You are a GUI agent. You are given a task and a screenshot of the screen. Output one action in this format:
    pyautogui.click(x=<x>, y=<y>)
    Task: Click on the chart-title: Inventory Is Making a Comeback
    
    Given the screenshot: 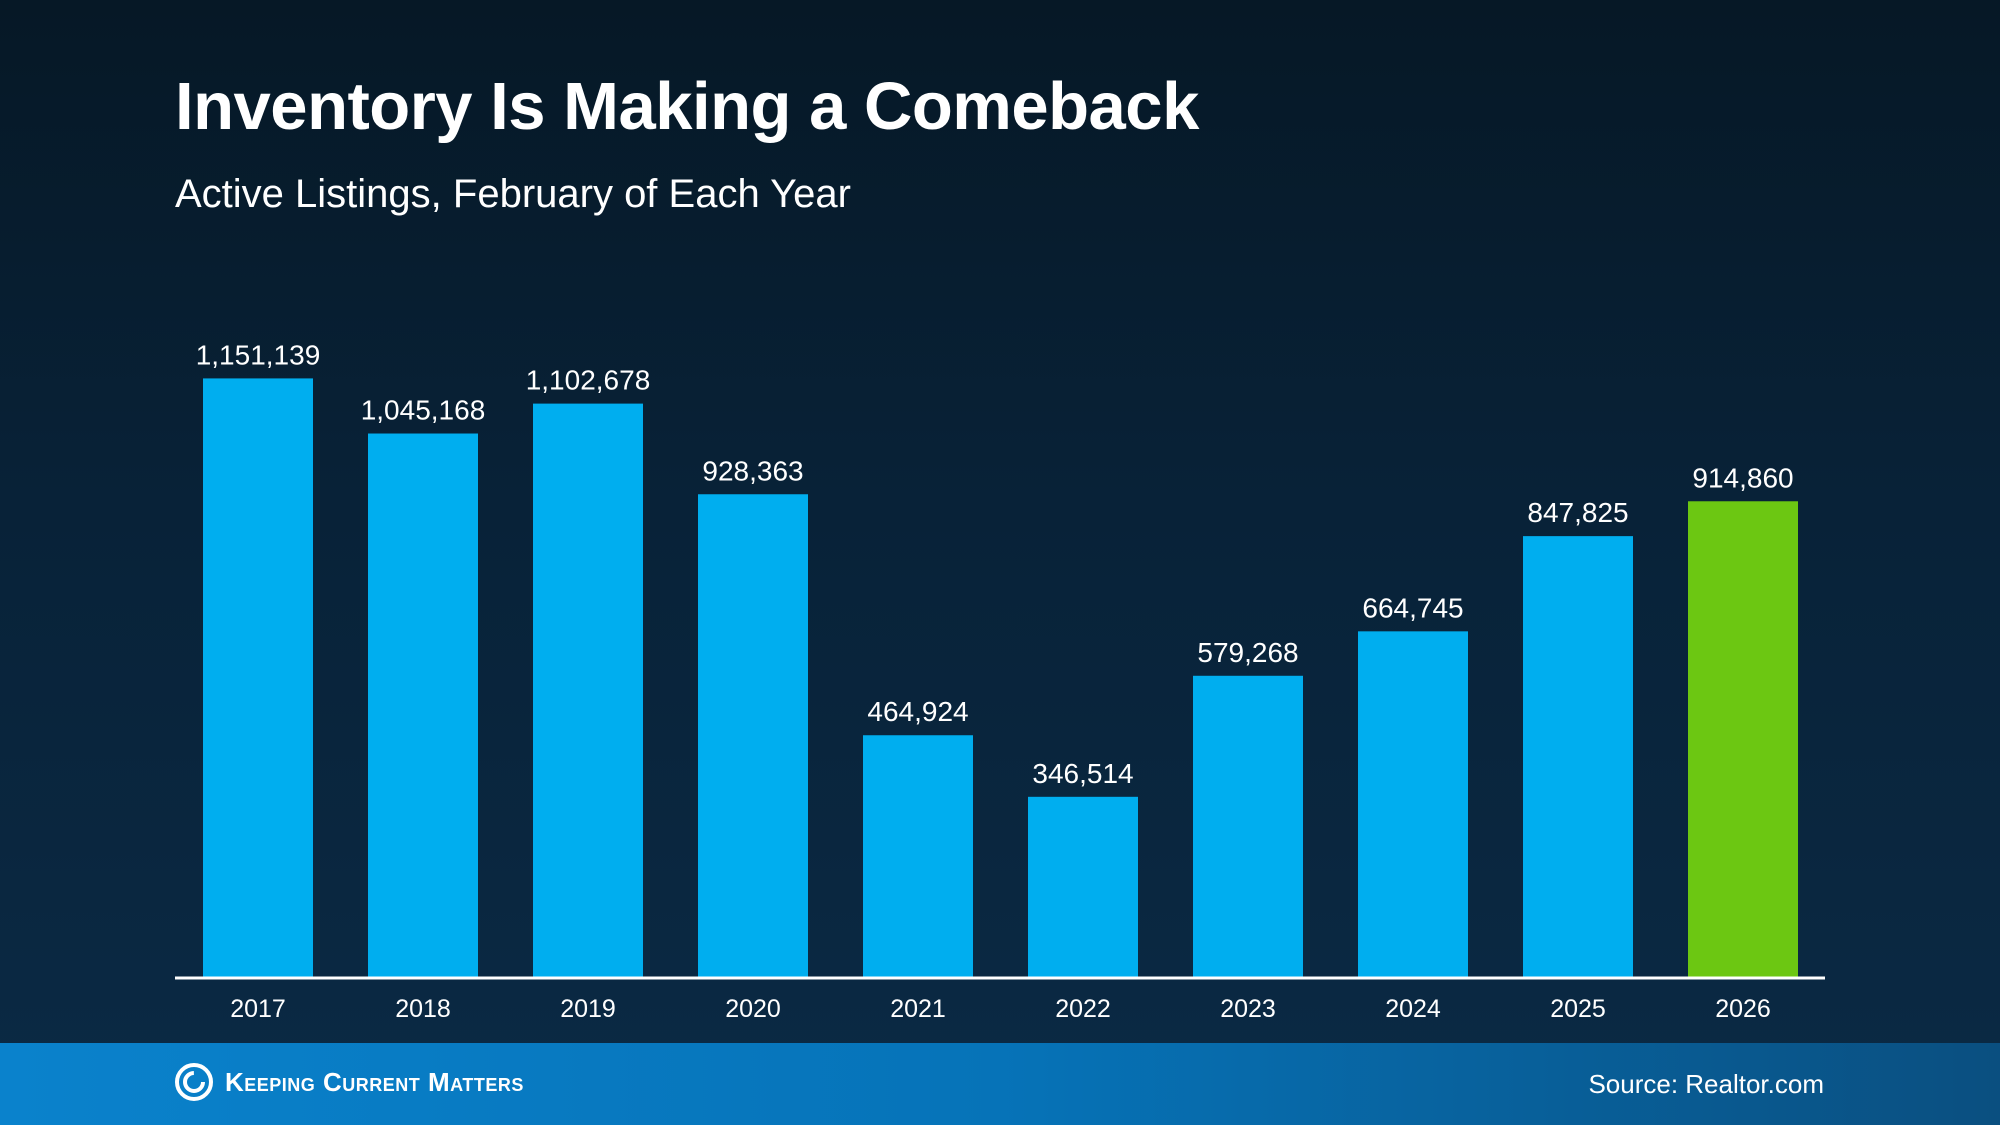 What is the action you would take?
    pyautogui.click(x=687, y=106)
    